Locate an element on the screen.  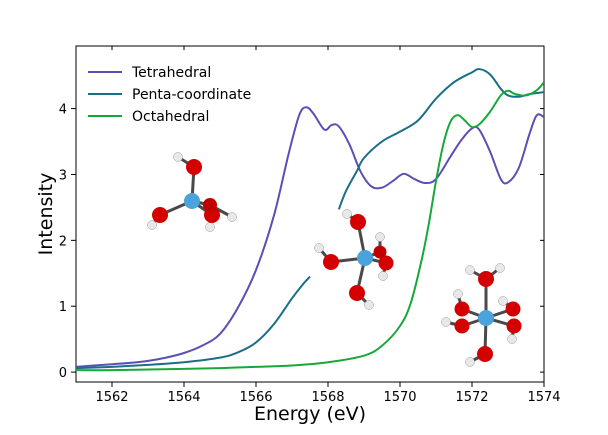
legend-label-tetrahedral: Tetrahedral is located at coordinates (171, 73).